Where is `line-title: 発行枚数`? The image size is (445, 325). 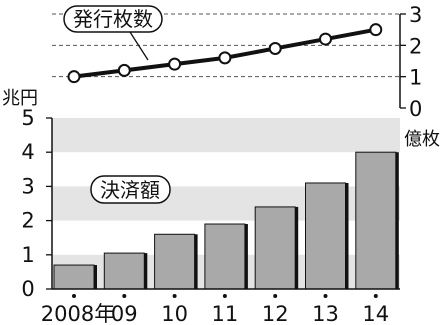 line-title: 発行枚数 is located at coordinates (113, 19).